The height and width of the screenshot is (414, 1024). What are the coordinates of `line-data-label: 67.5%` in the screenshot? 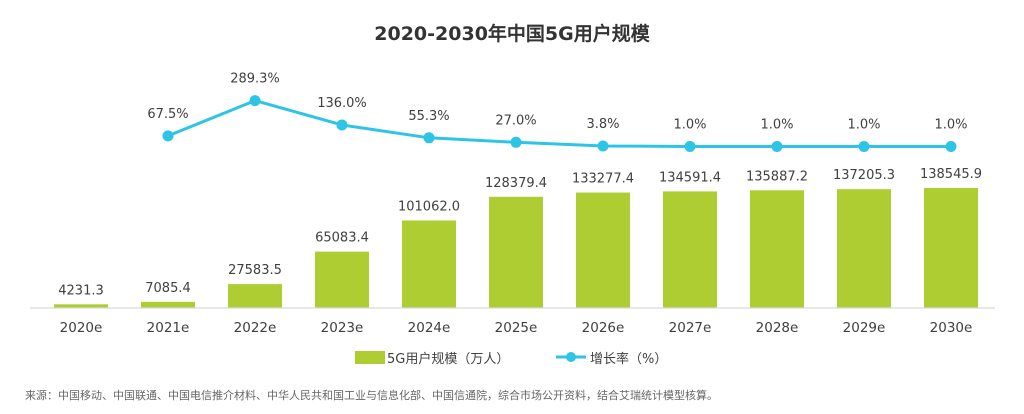 It's located at (167, 114).